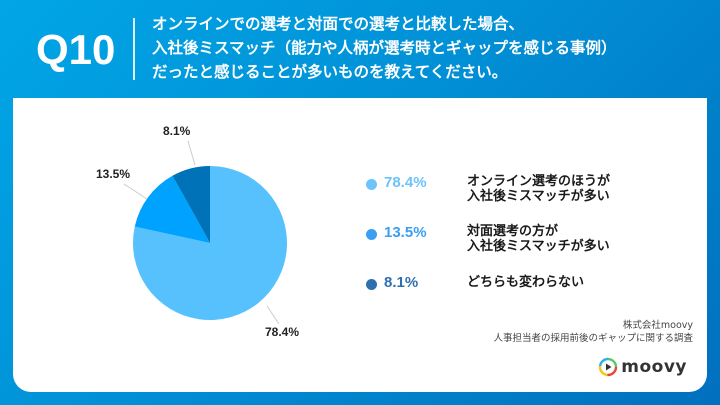 The height and width of the screenshot is (405, 720). Describe the element at coordinates (401, 282) in the screenshot. I see `legend-pct: 8.1%` at that location.